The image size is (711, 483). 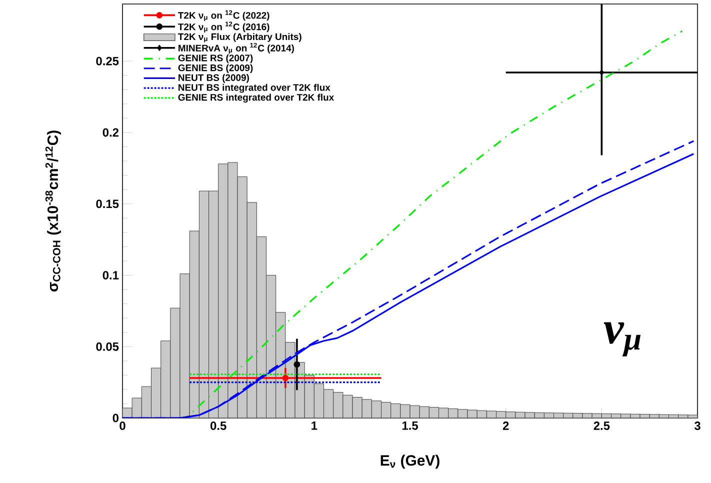 What do you see at coordinates (218, 426) in the screenshot?
I see `x-tick-label: 0.5` at bounding box center [218, 426].